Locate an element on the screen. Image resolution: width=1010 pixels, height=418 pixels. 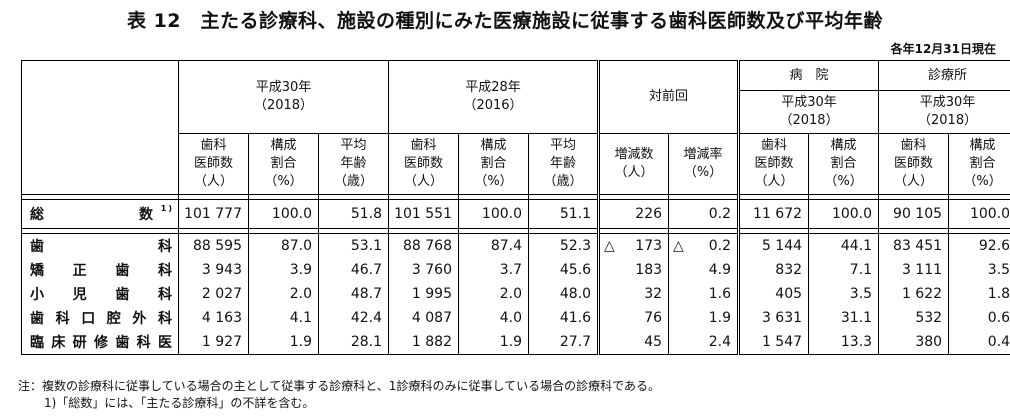
table-cell: 832 is located at coordinates (773, 270).